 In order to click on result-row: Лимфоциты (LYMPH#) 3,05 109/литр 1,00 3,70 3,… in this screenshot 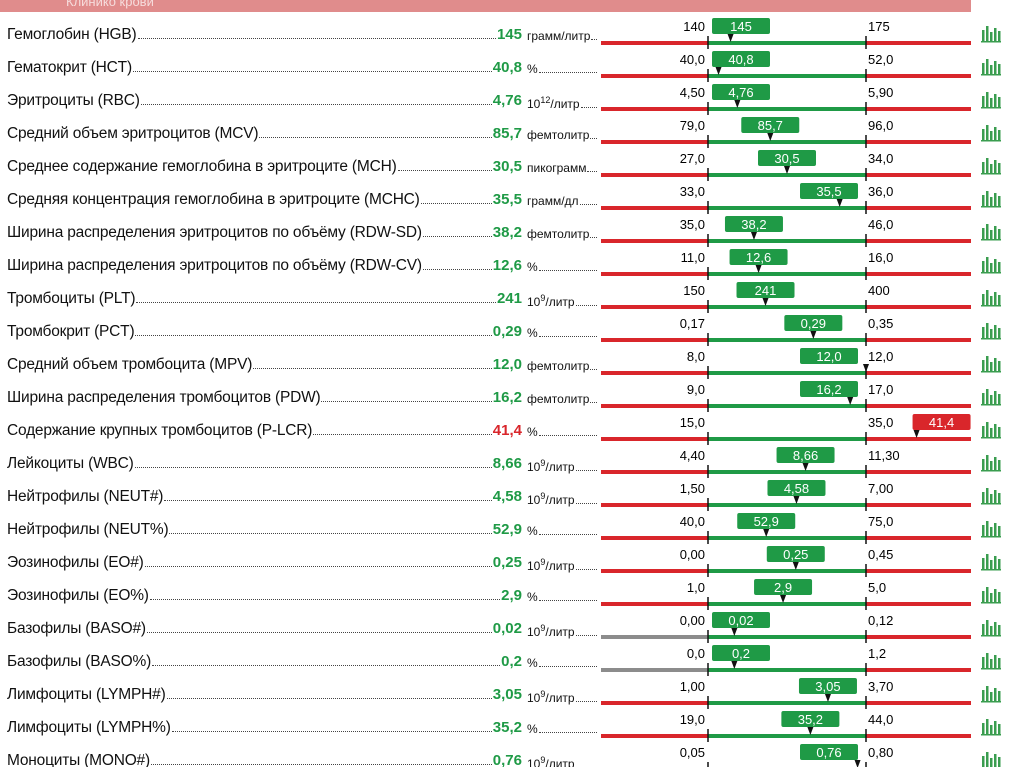, I will do `click(507, 695)`.